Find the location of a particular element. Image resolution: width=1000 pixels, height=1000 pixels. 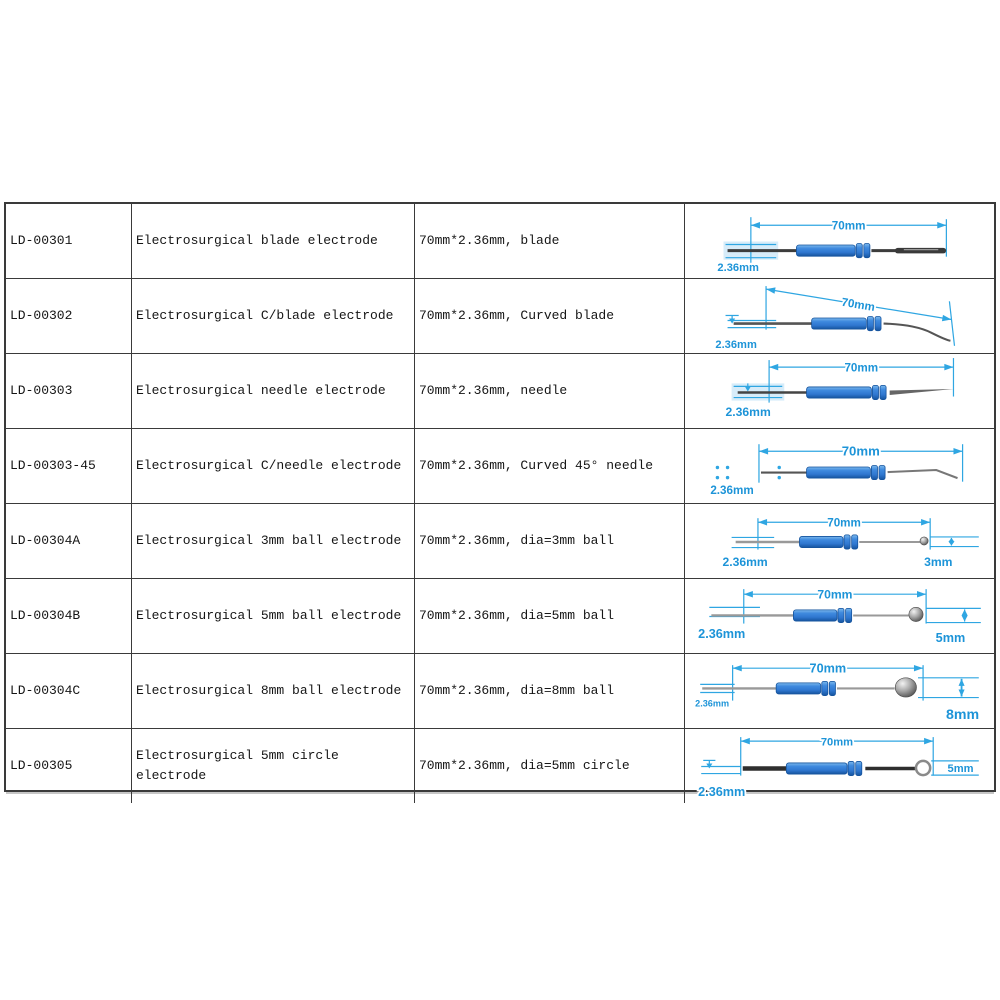

product-code: LD-00304B is located at coordinates (69, 616).